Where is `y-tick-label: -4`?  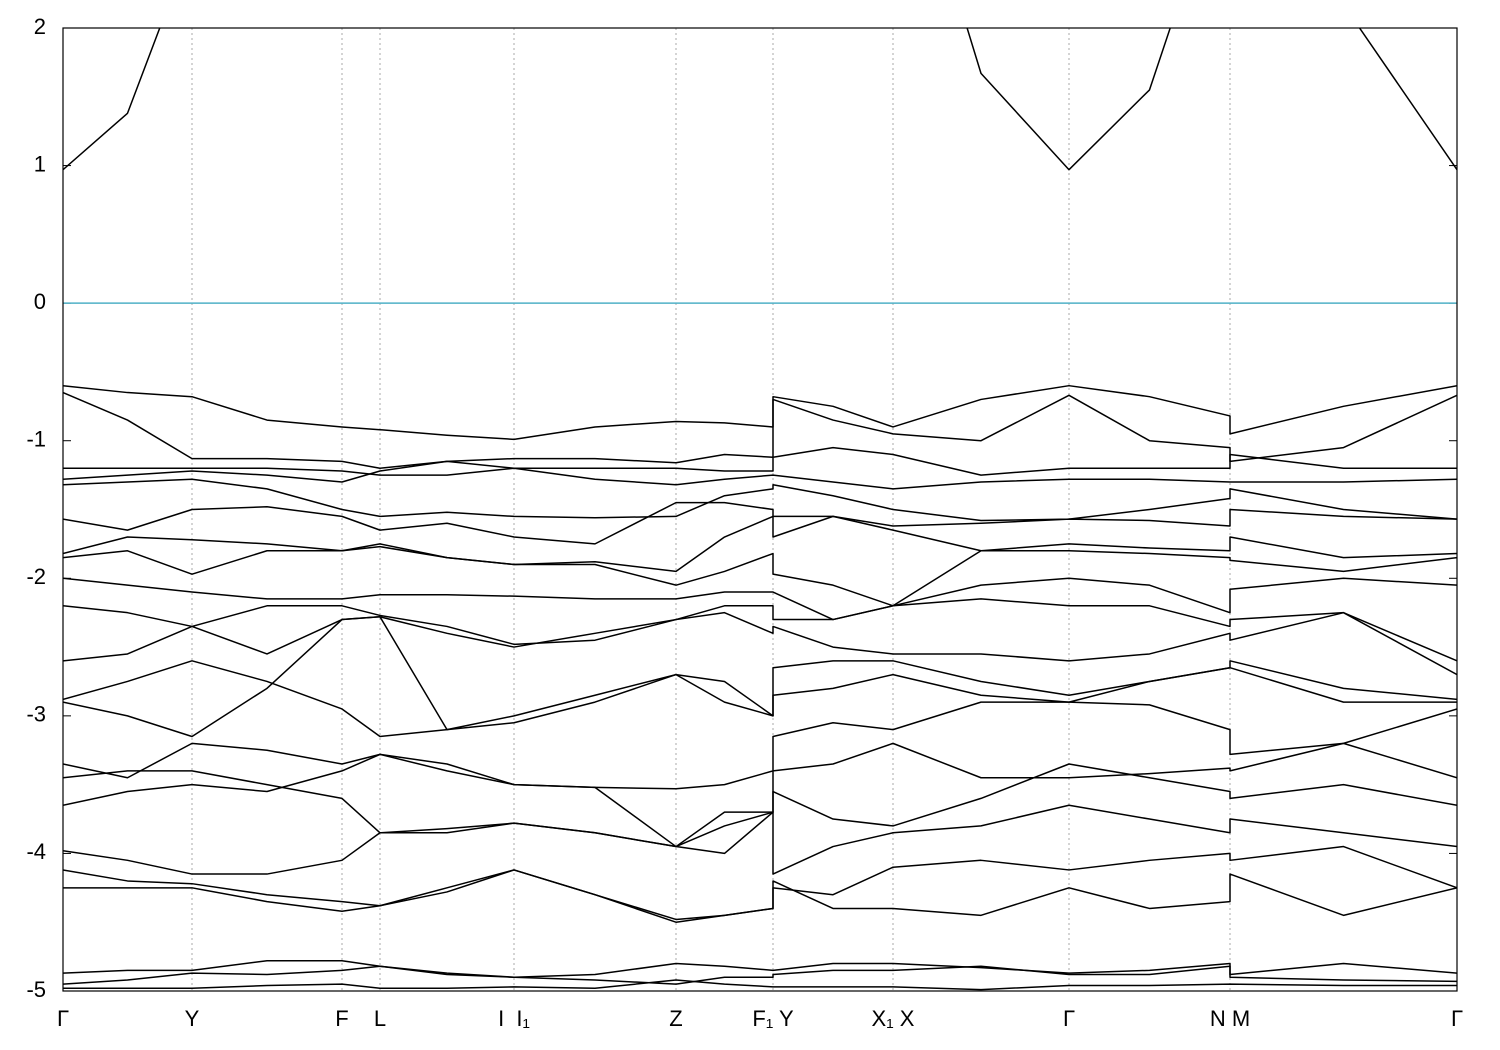 y-tick-label: -4 is located at coordinates (36, 851).